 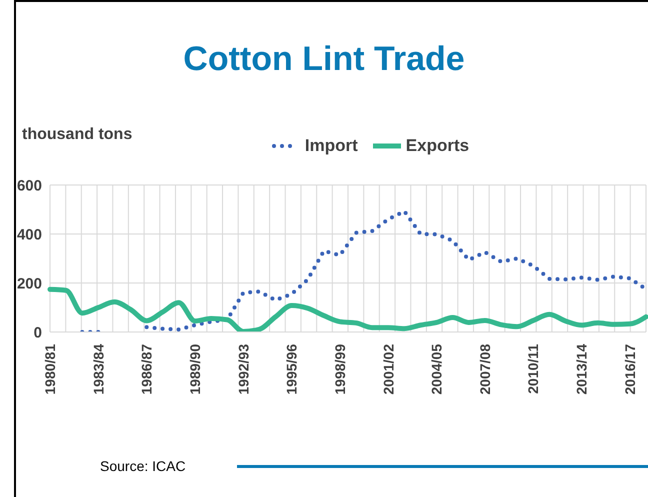 What do you see at coordinates (50, 369) in the screenshot?
I see `x-tick-label: 1980/81` at bounding box center [50, 369].